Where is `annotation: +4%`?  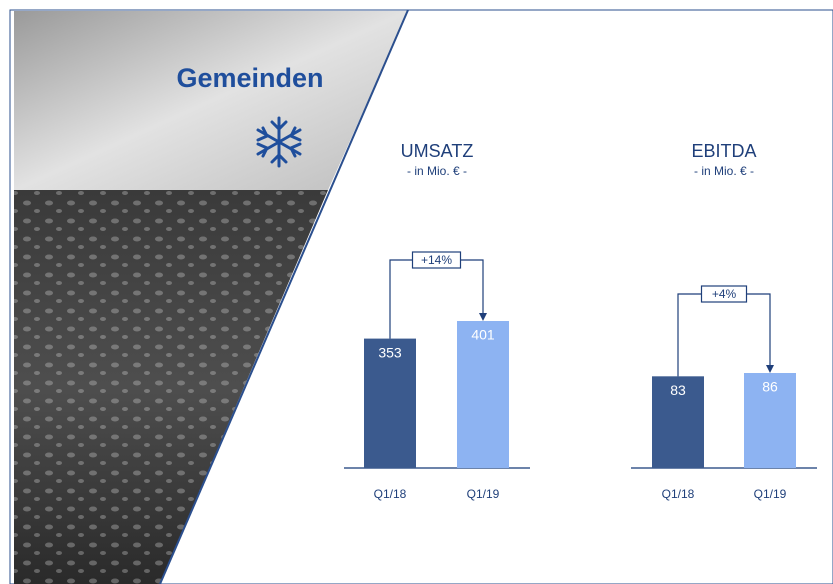
annotation: +4% is located at coordinates (724, 294).